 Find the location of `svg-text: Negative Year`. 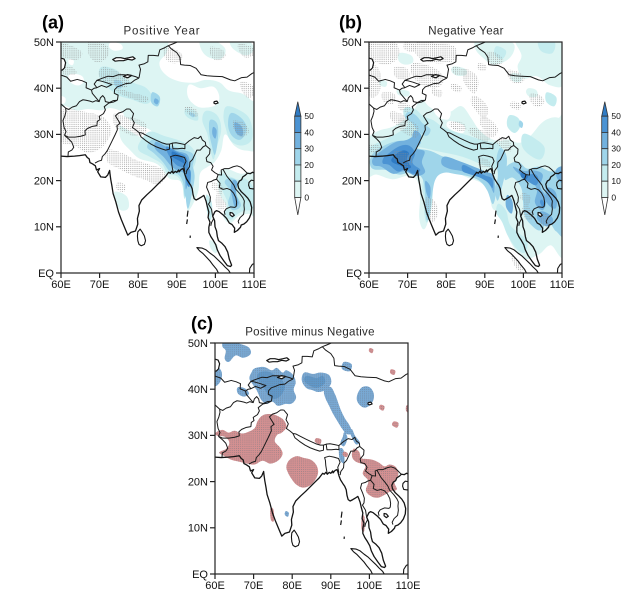

svg-text: Negative Year is located at coordinates (466, 32).